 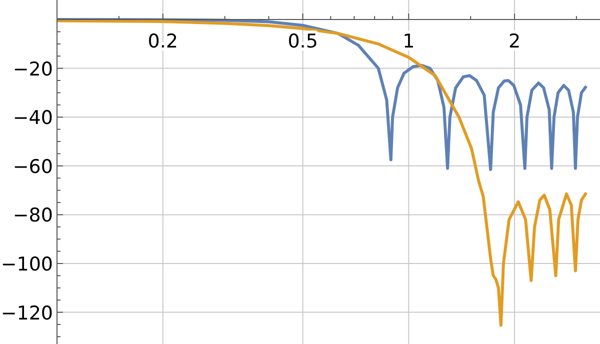 What do you see at coordinates (514, 41) in the screenshot?
I see `x-tick-label: 2` at bounding box center [514, 41].